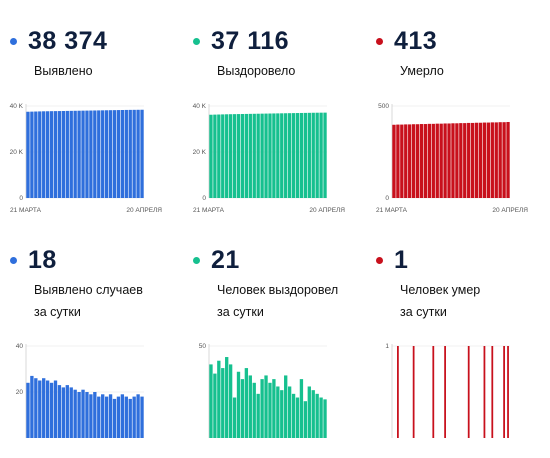 This screenshot has height=458, width=550. What do you see at coordinates (440, 301) in the screenshot?
I see `deaths-daily-caption: Человек умер за сутки` at bounding box center [440, 301].